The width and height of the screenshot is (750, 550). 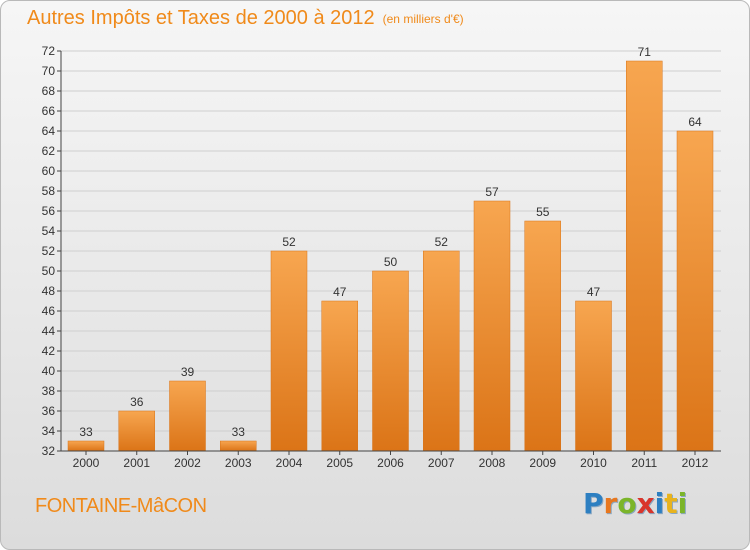 What do you see at coordinates (137, 402) in the screenshot?
I see `data-label: 36` at bounding box center [137, 402].